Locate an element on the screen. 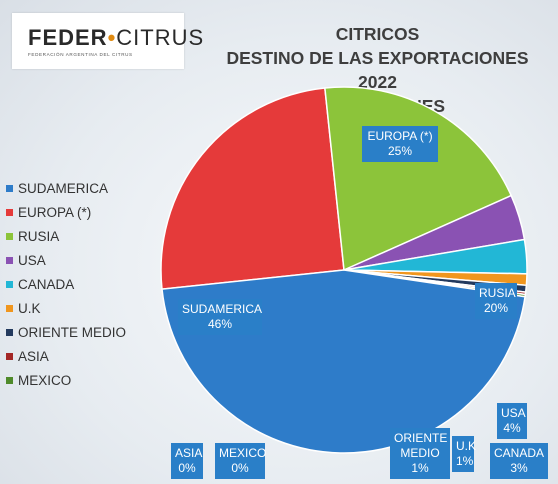 Image resolution: width=558 pixels, height=484 pixels. data-label-u-k: U.K 1% is located at coordinates (464, 454).